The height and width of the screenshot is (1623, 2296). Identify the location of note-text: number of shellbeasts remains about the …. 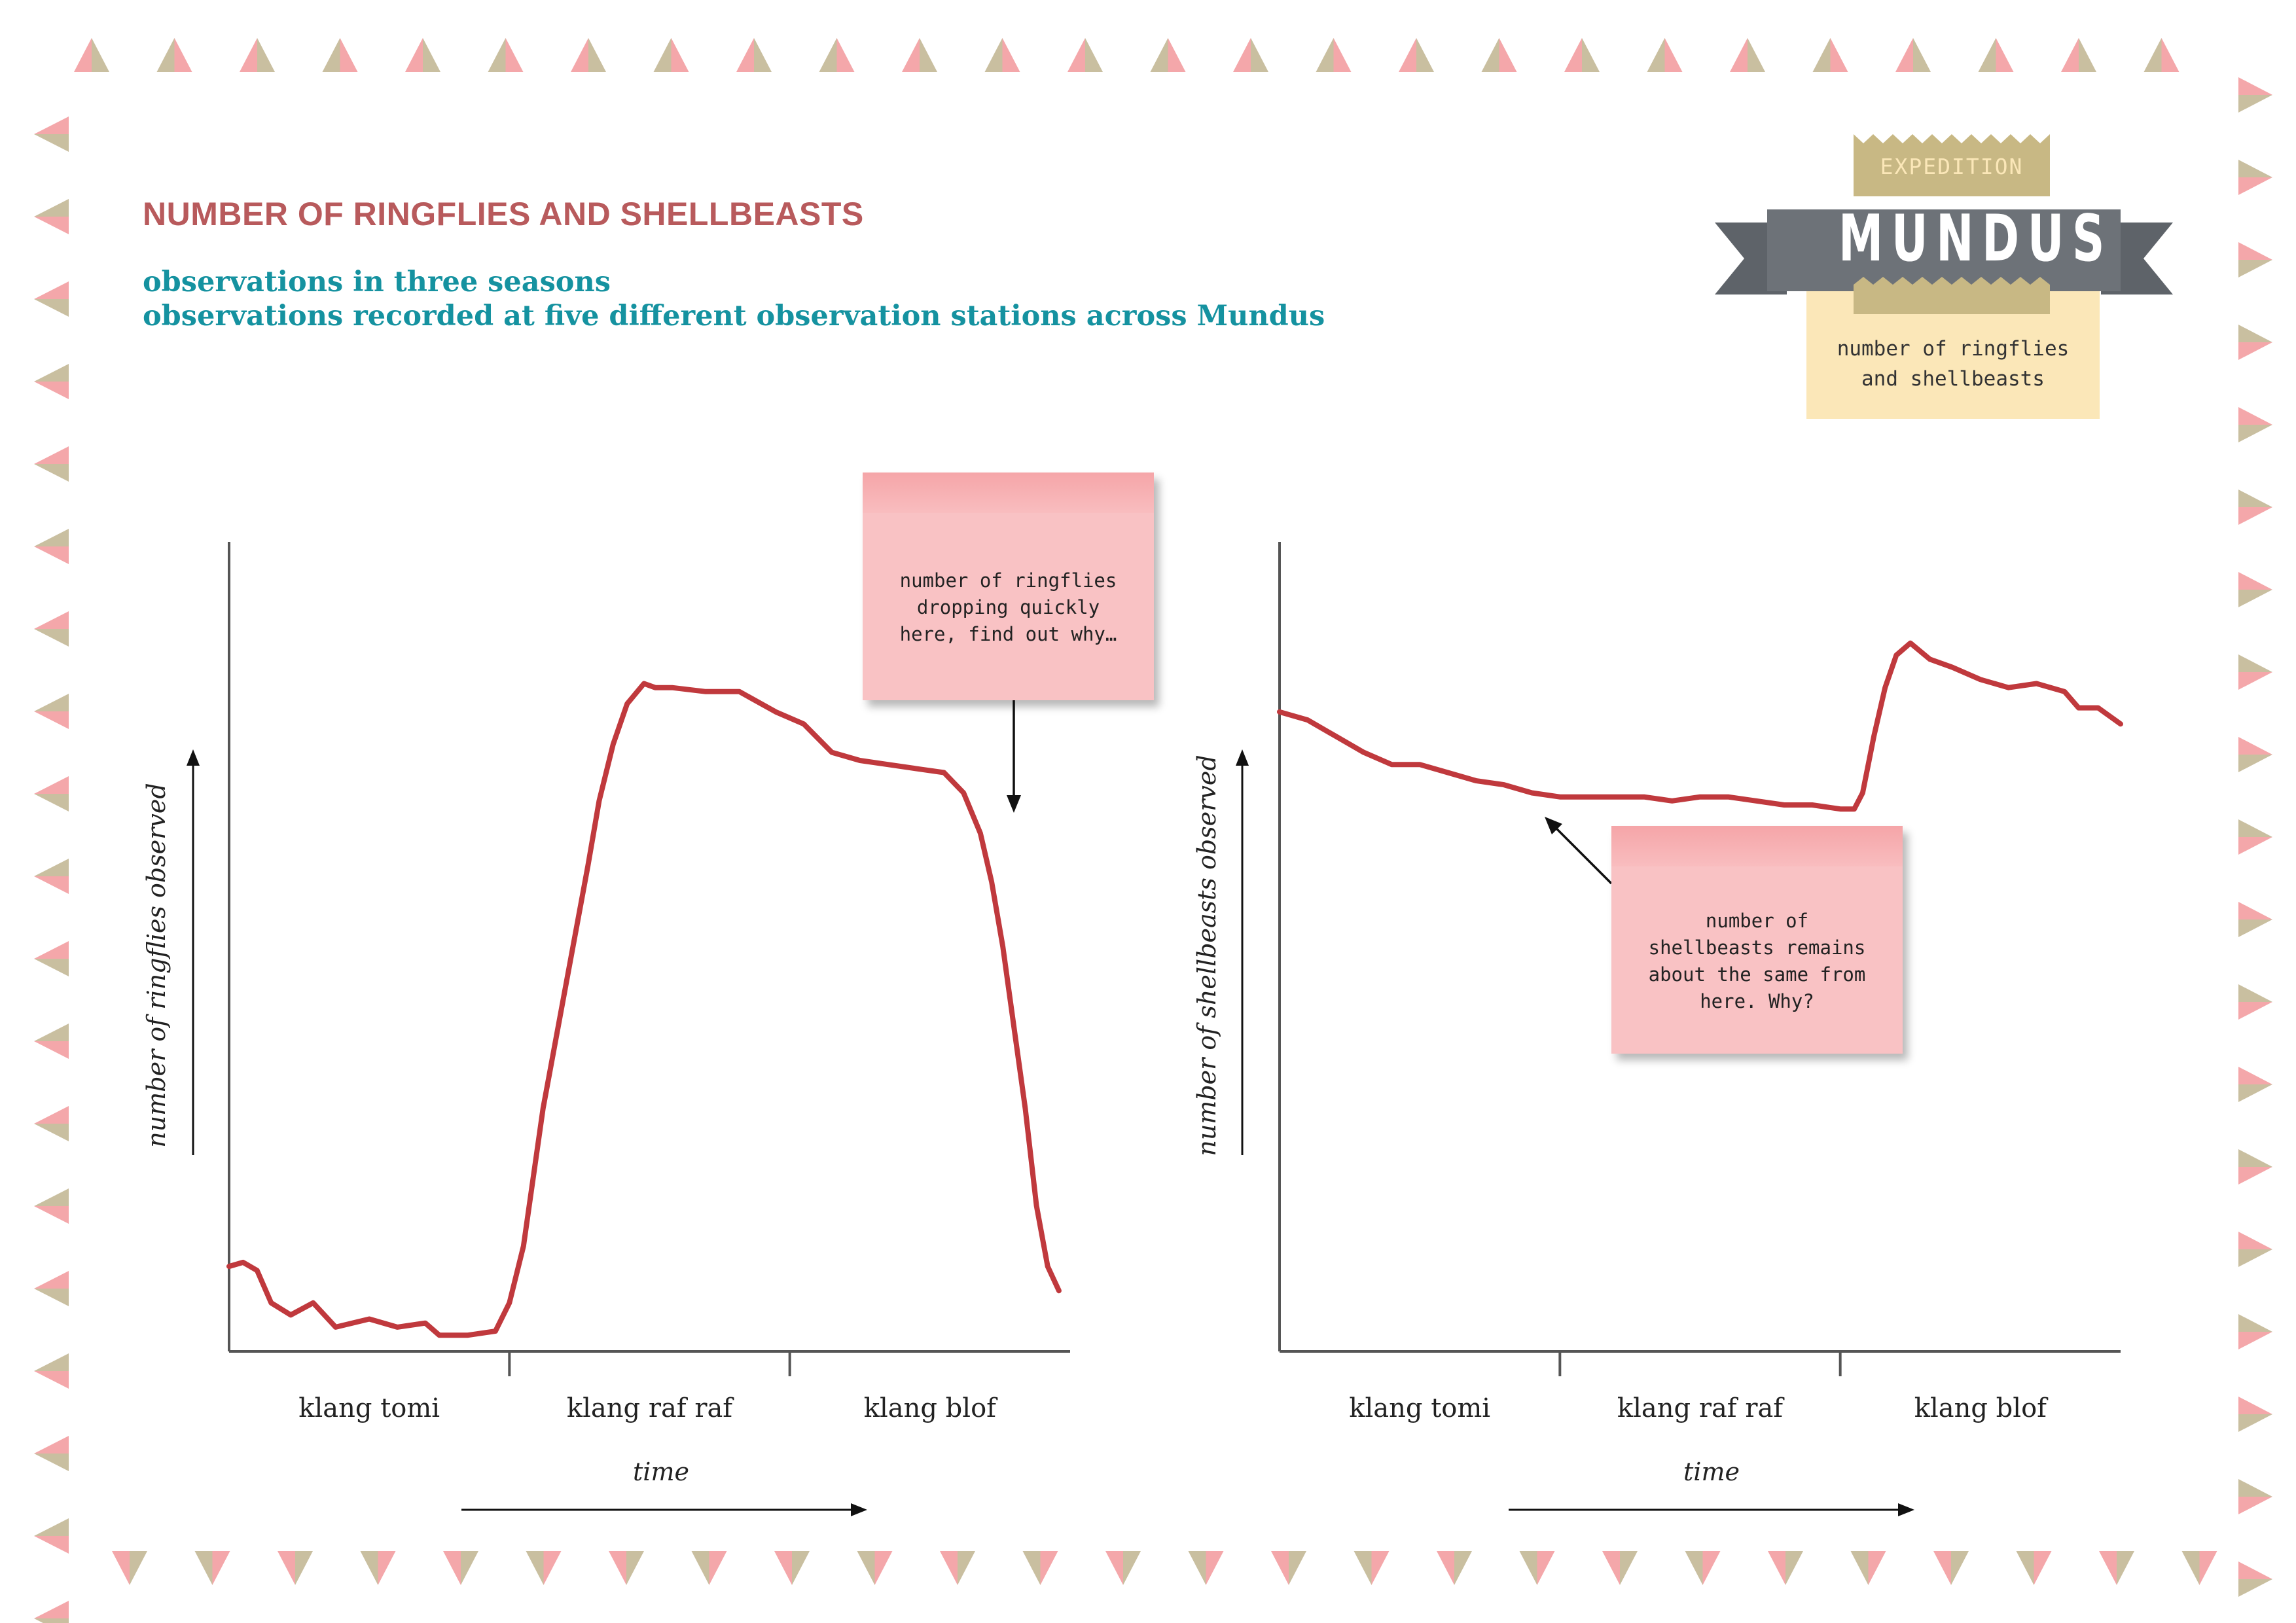
(1757, 962).